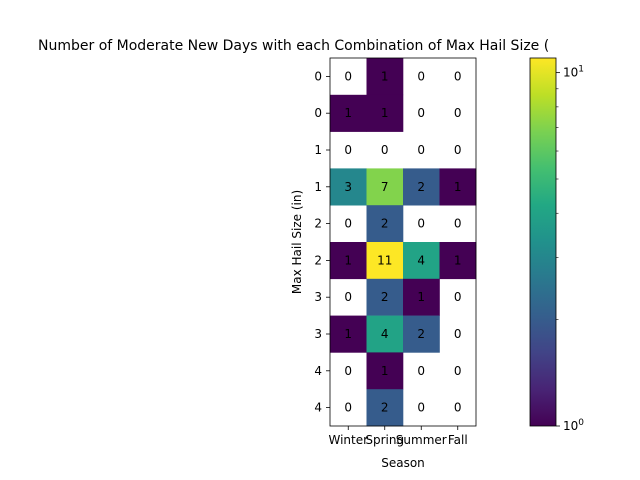  I want to click on y-axis-label: Max Hail Size (in), so click(297, 242).